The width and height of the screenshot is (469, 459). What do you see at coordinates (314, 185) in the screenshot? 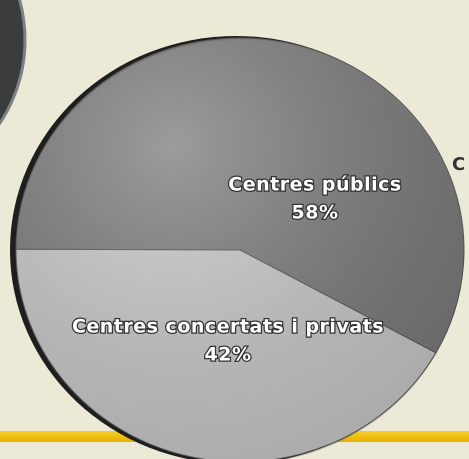
I see `slice-label: Centres públics` at bounding box center [314, 185].